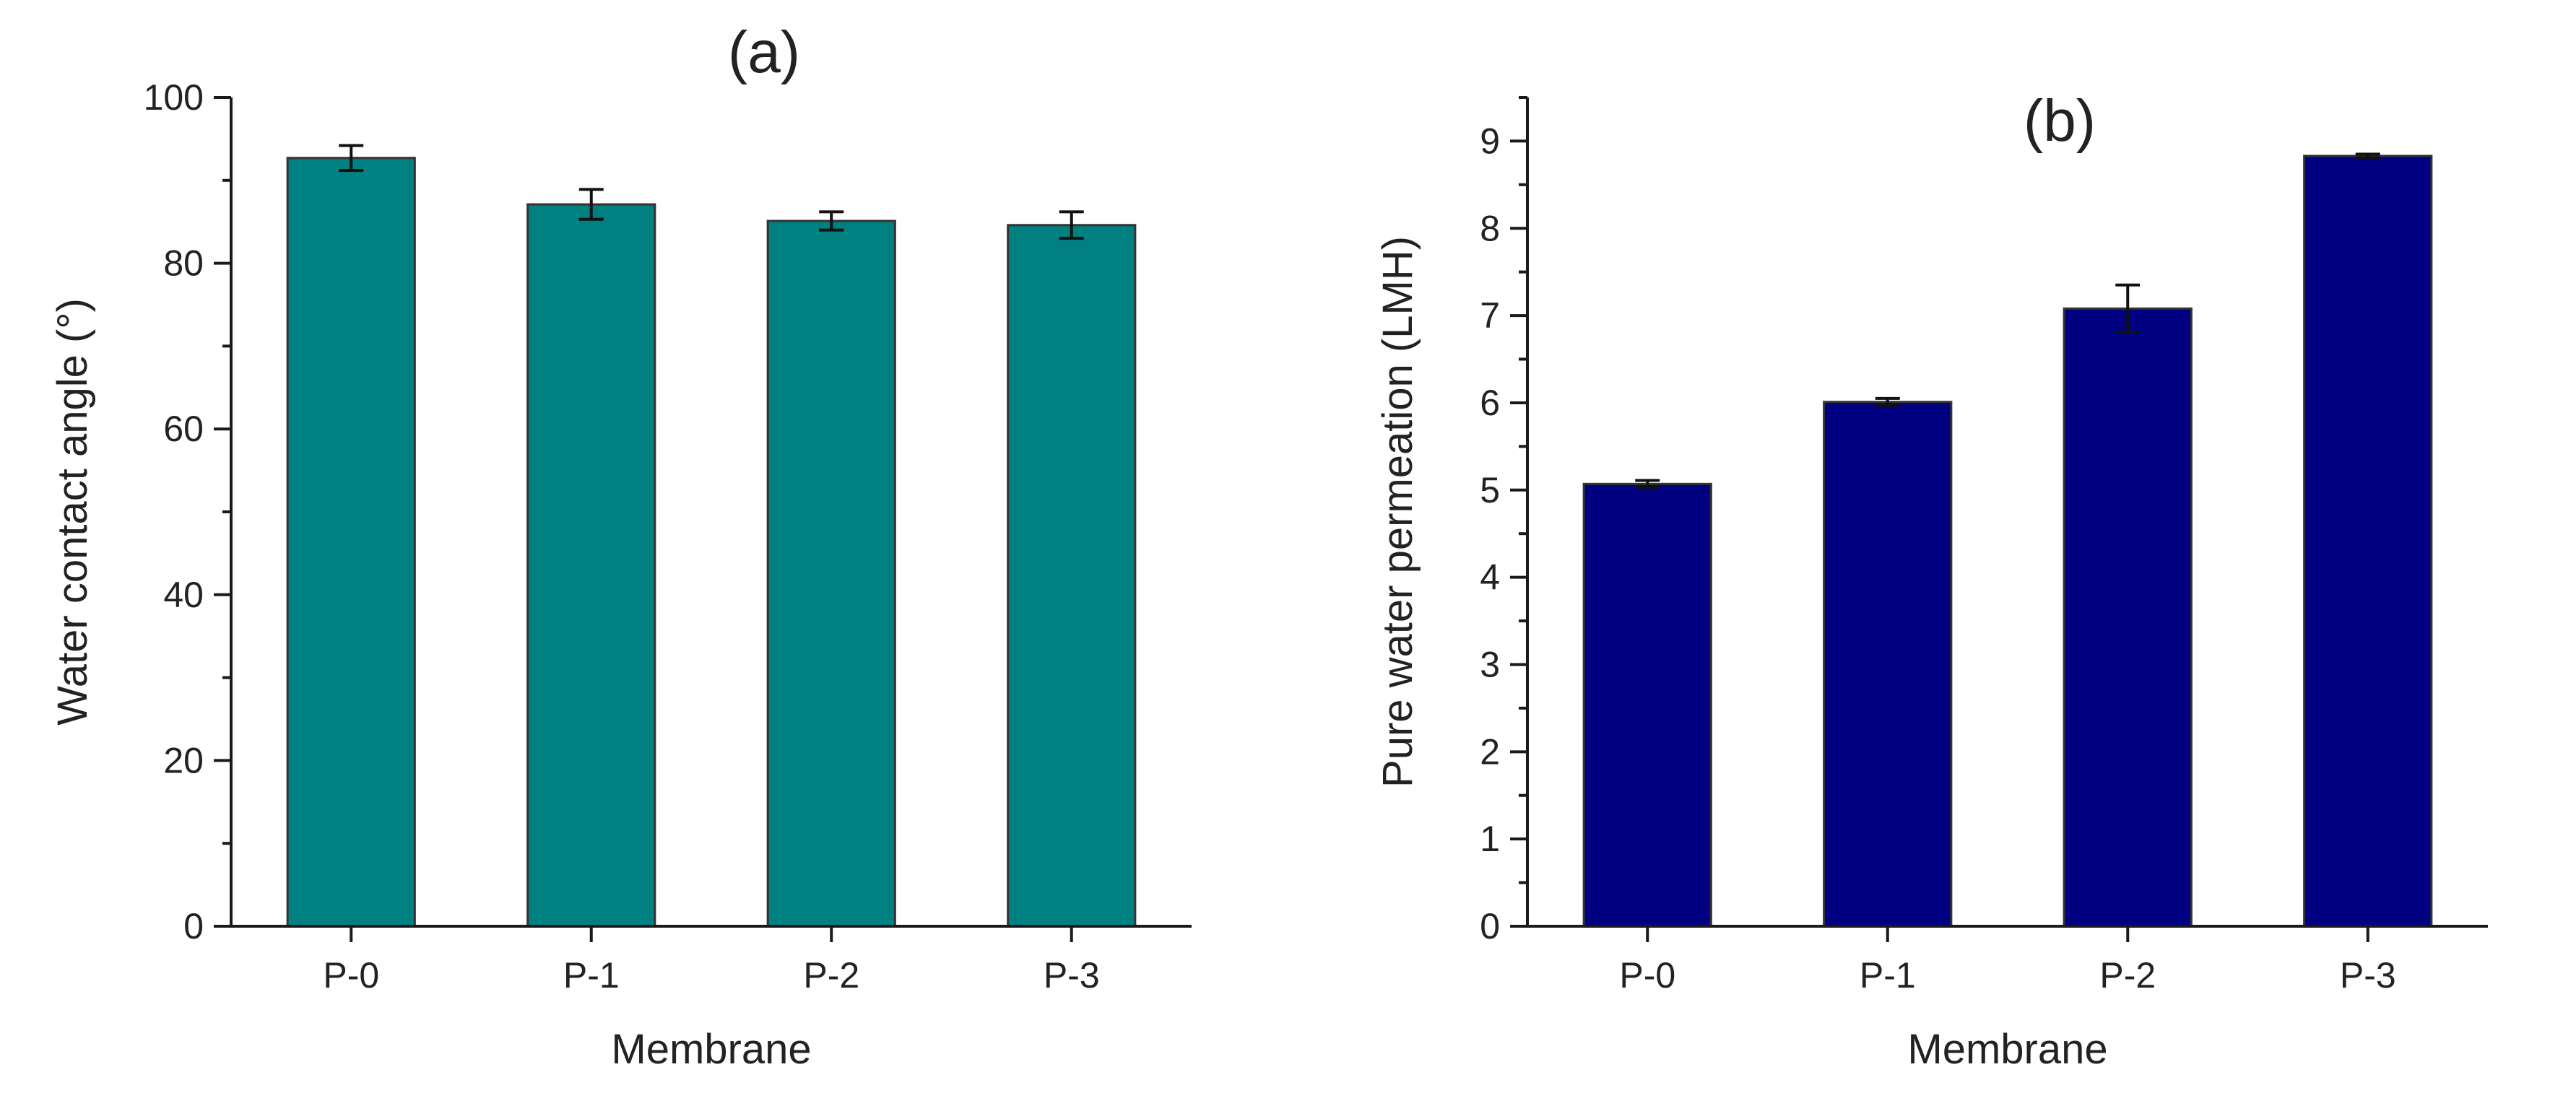 The height and width of the screenshot is (1106, 2576). Describe the element at coordinates (1490, 315) in the screenshot. I see `y-tick-label: 7` at that location.